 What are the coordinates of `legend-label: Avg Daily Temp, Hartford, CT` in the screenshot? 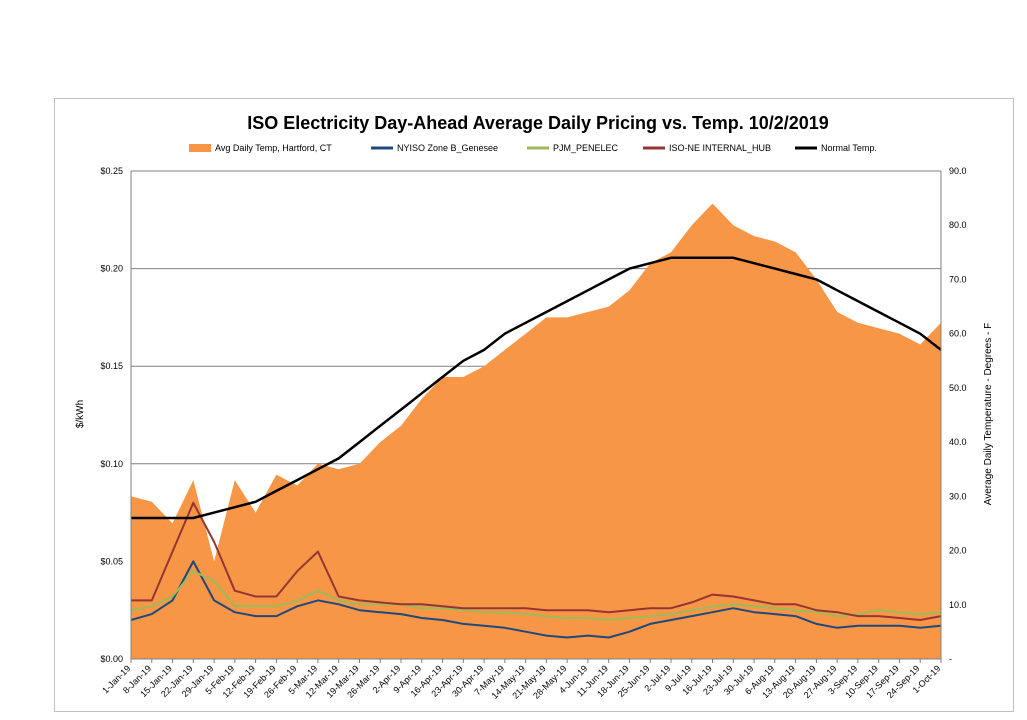 It's located at (273, 148).